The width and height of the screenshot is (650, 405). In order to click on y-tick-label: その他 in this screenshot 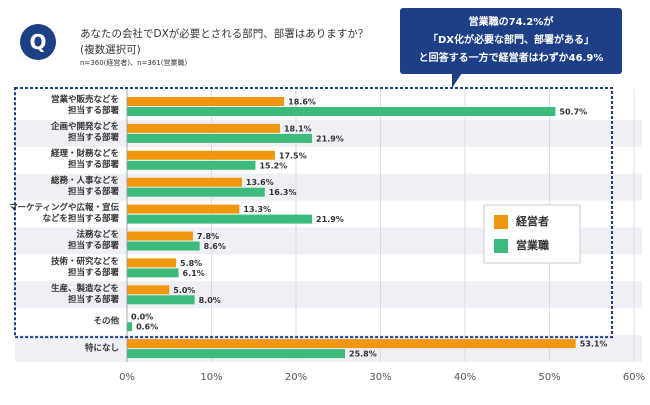, I will do `click(106, 321)`.